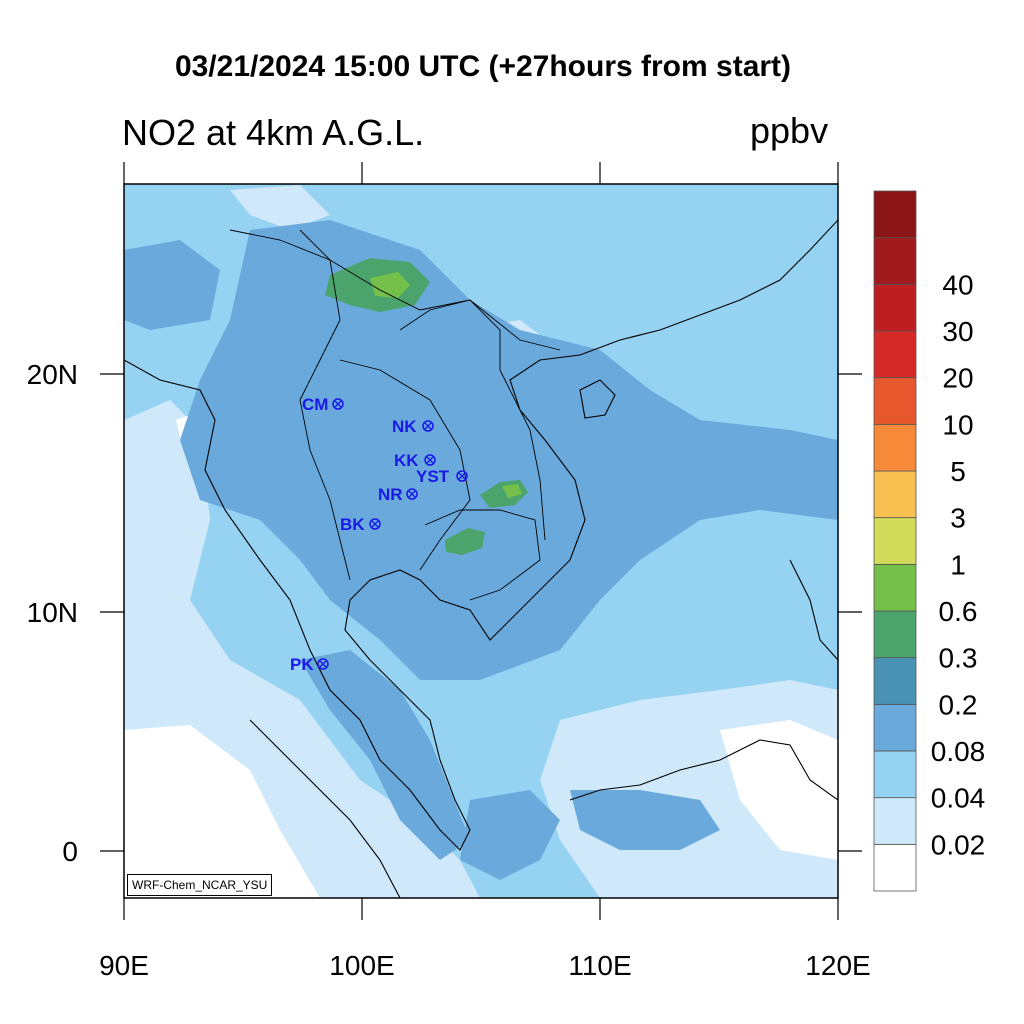 The image size is (1024, 1024). I want to click on site-kk: KK, so click(415, 460).